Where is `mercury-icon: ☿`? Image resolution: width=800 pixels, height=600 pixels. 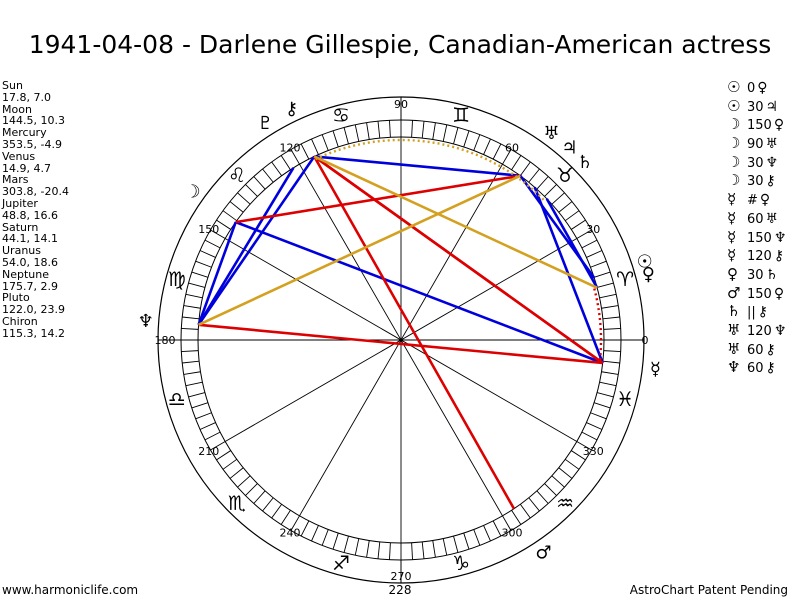
mercury-icon: ☿ is located at coordinates (655, 369).